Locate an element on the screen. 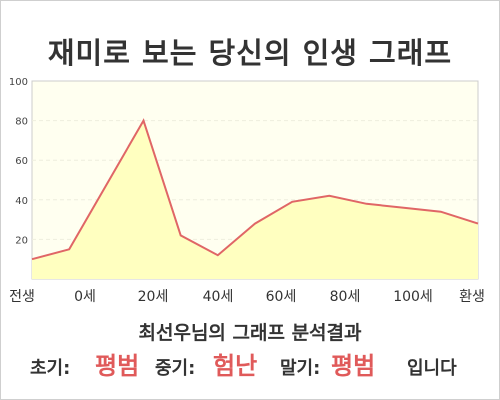  x-tick-label: 0세 is located at coordinates (85, 297).